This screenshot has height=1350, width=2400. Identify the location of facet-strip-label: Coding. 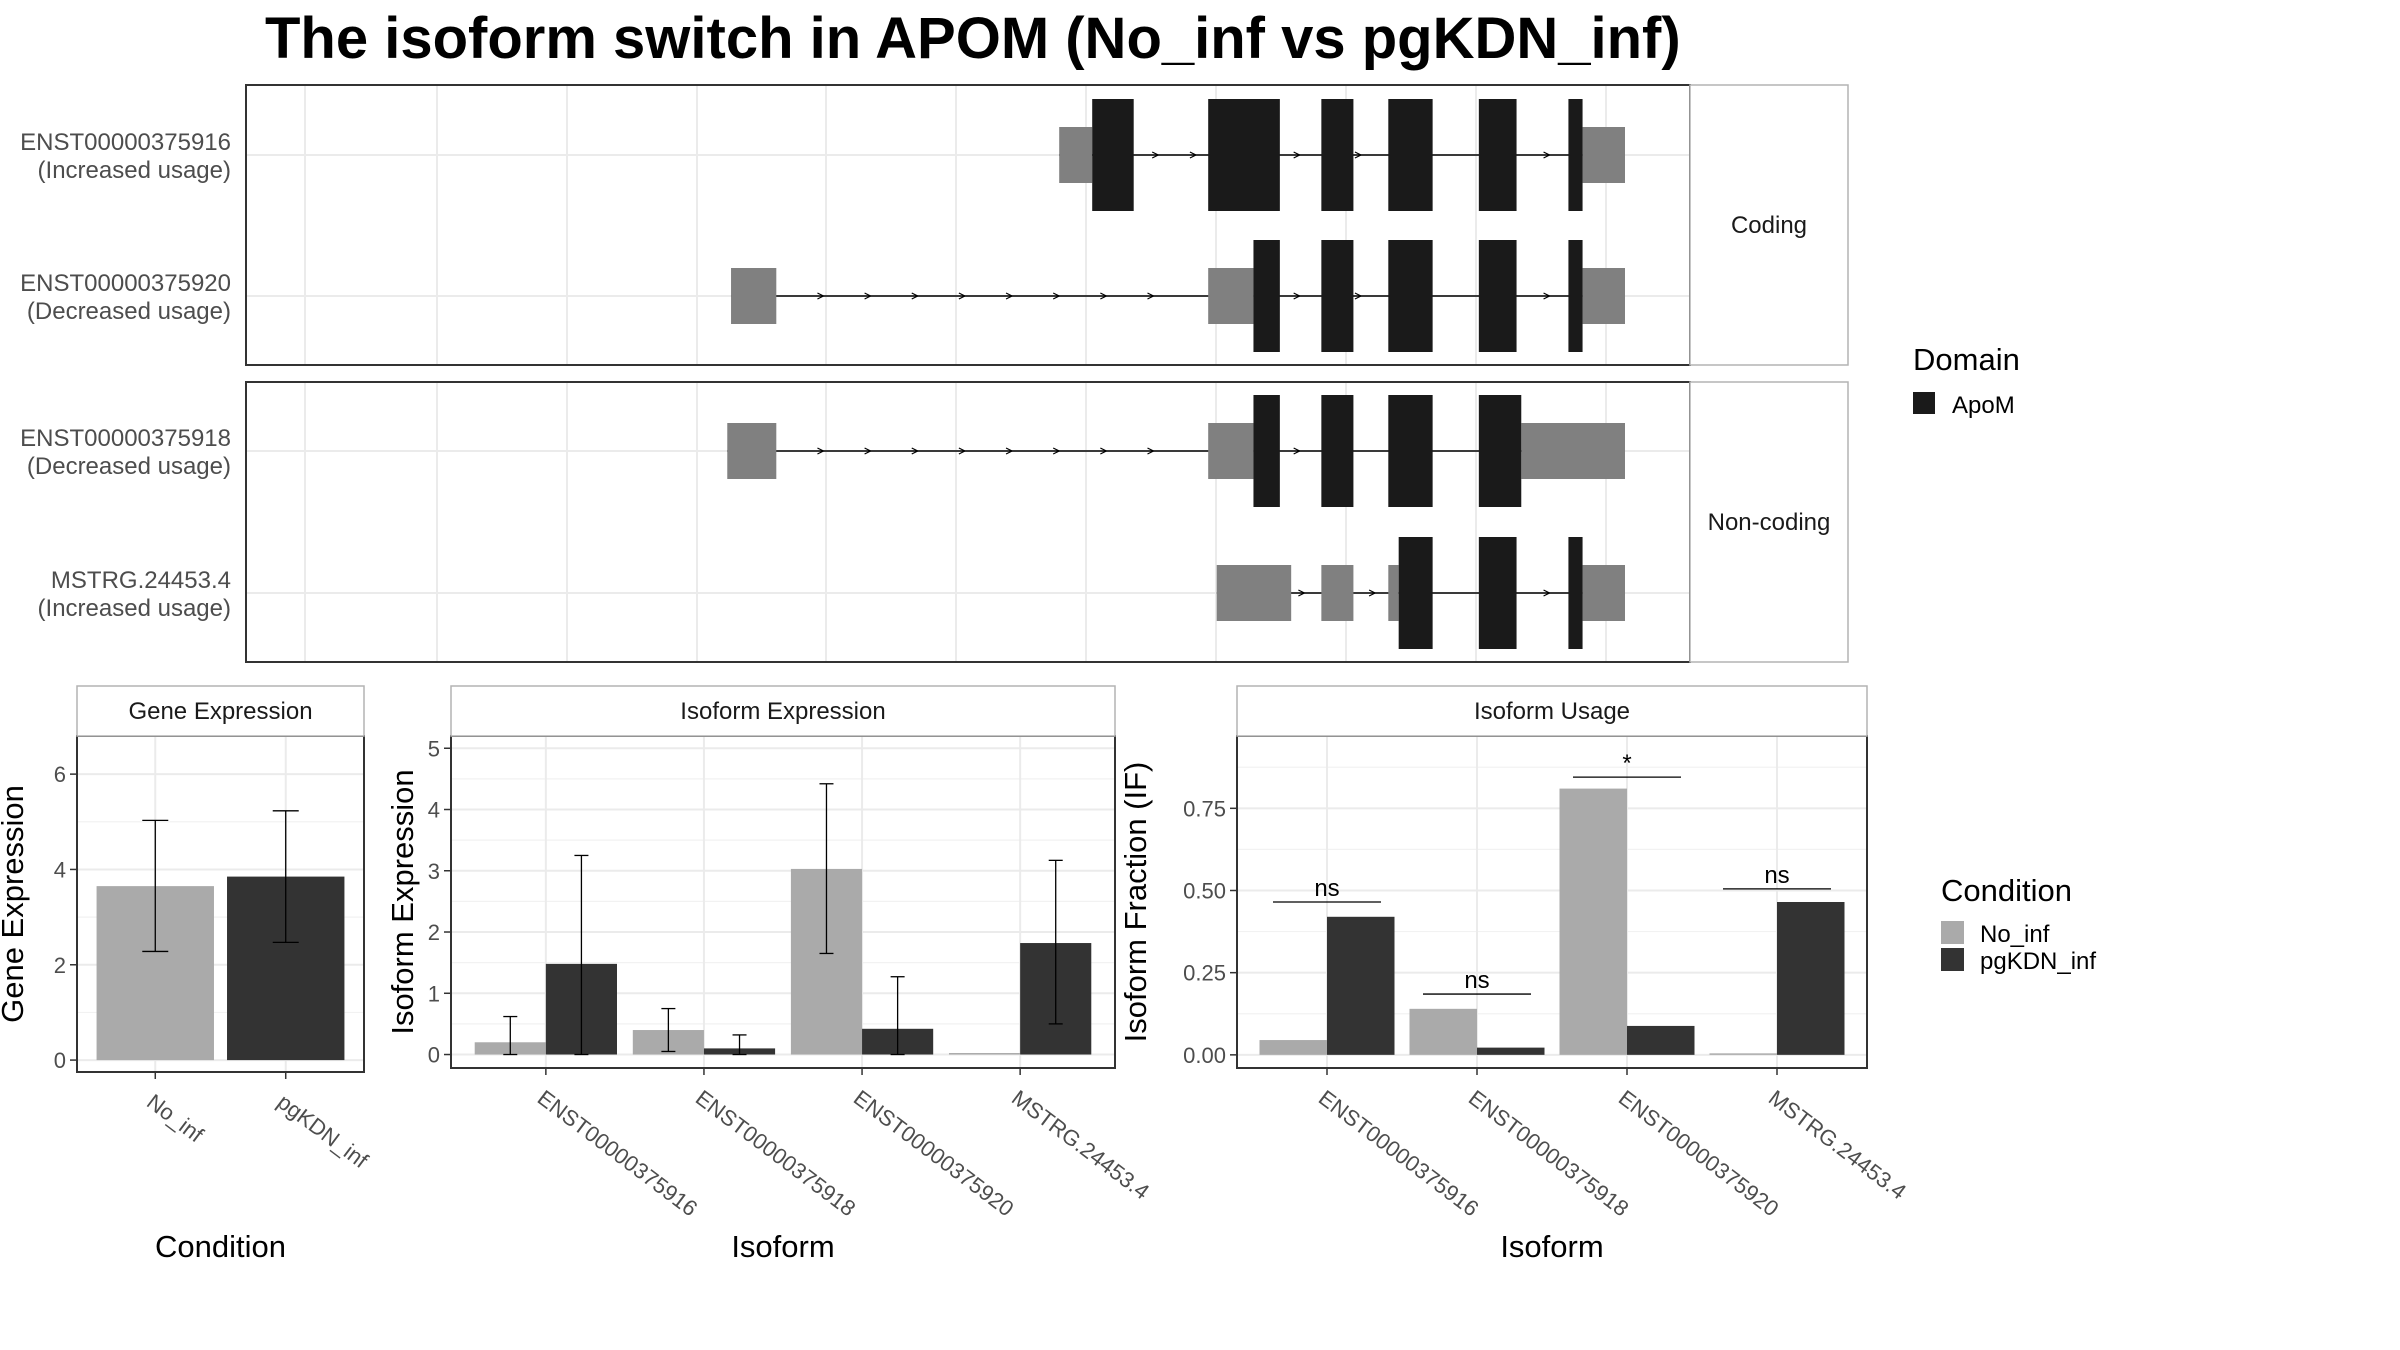
(1769, 225).